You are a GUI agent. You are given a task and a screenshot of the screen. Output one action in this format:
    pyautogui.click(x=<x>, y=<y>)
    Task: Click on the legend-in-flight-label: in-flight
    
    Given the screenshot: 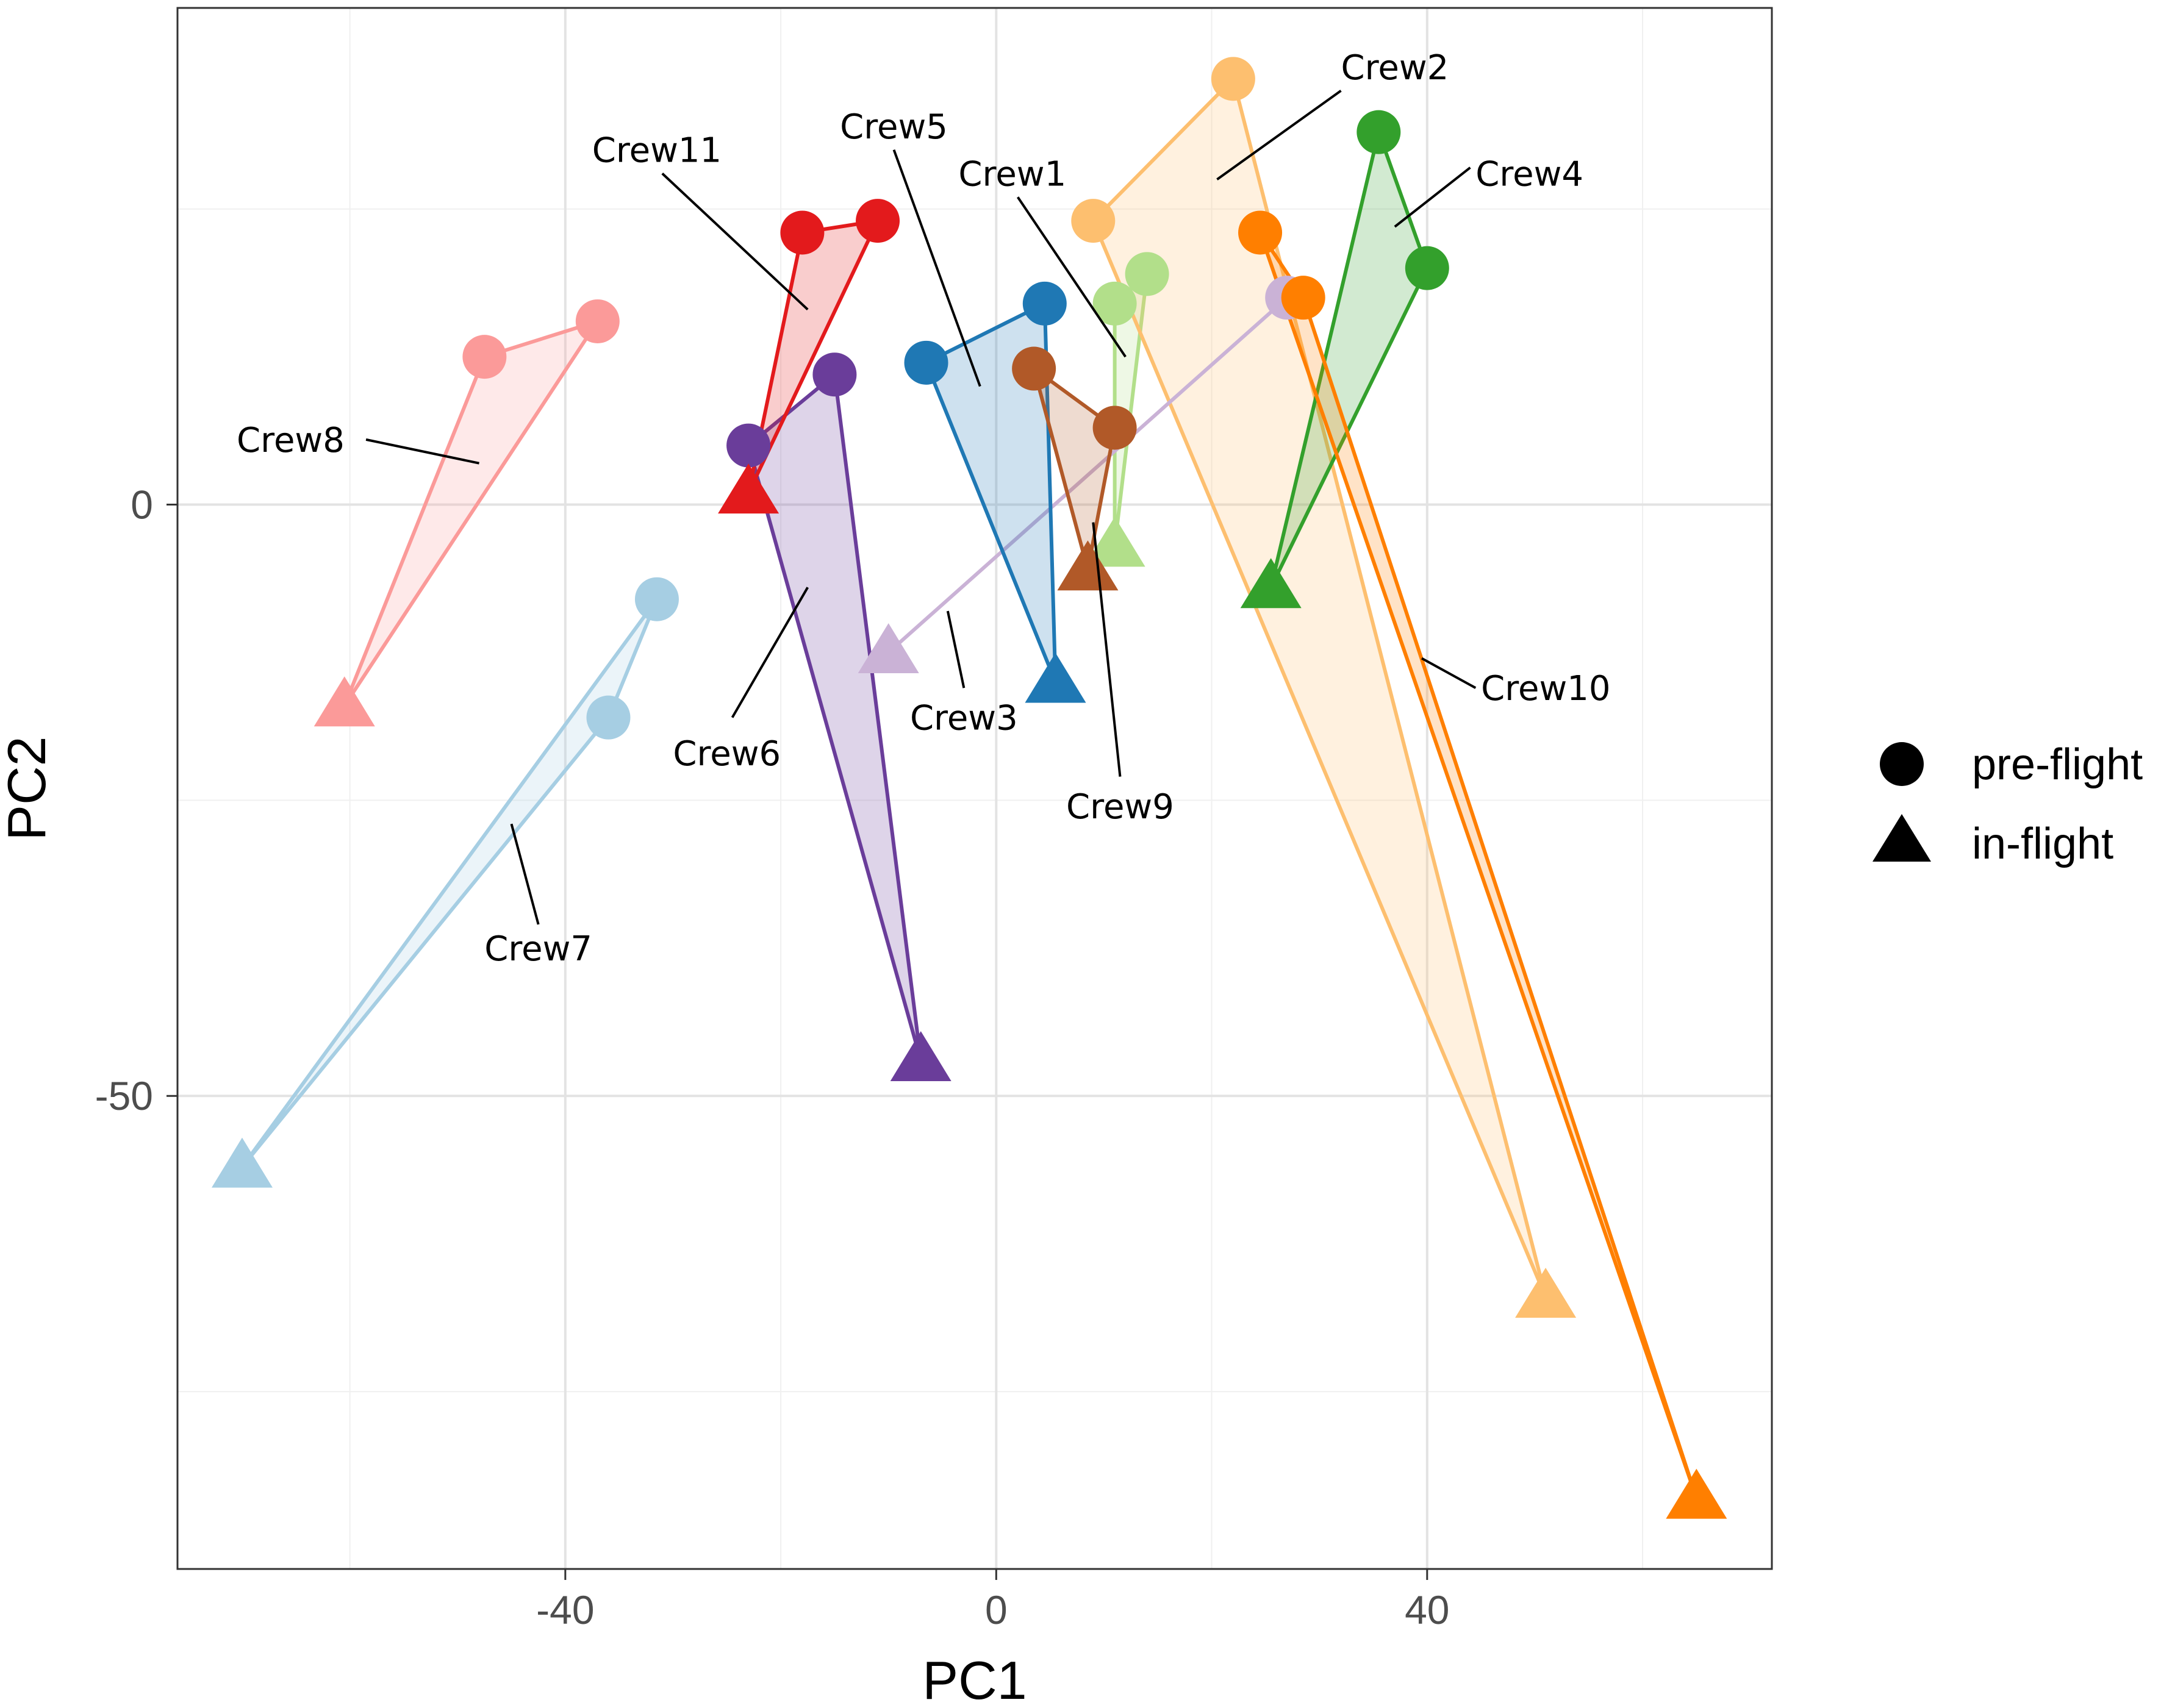 What is the action you would take?
    pyautogui.click(x=2042, y=844)
    